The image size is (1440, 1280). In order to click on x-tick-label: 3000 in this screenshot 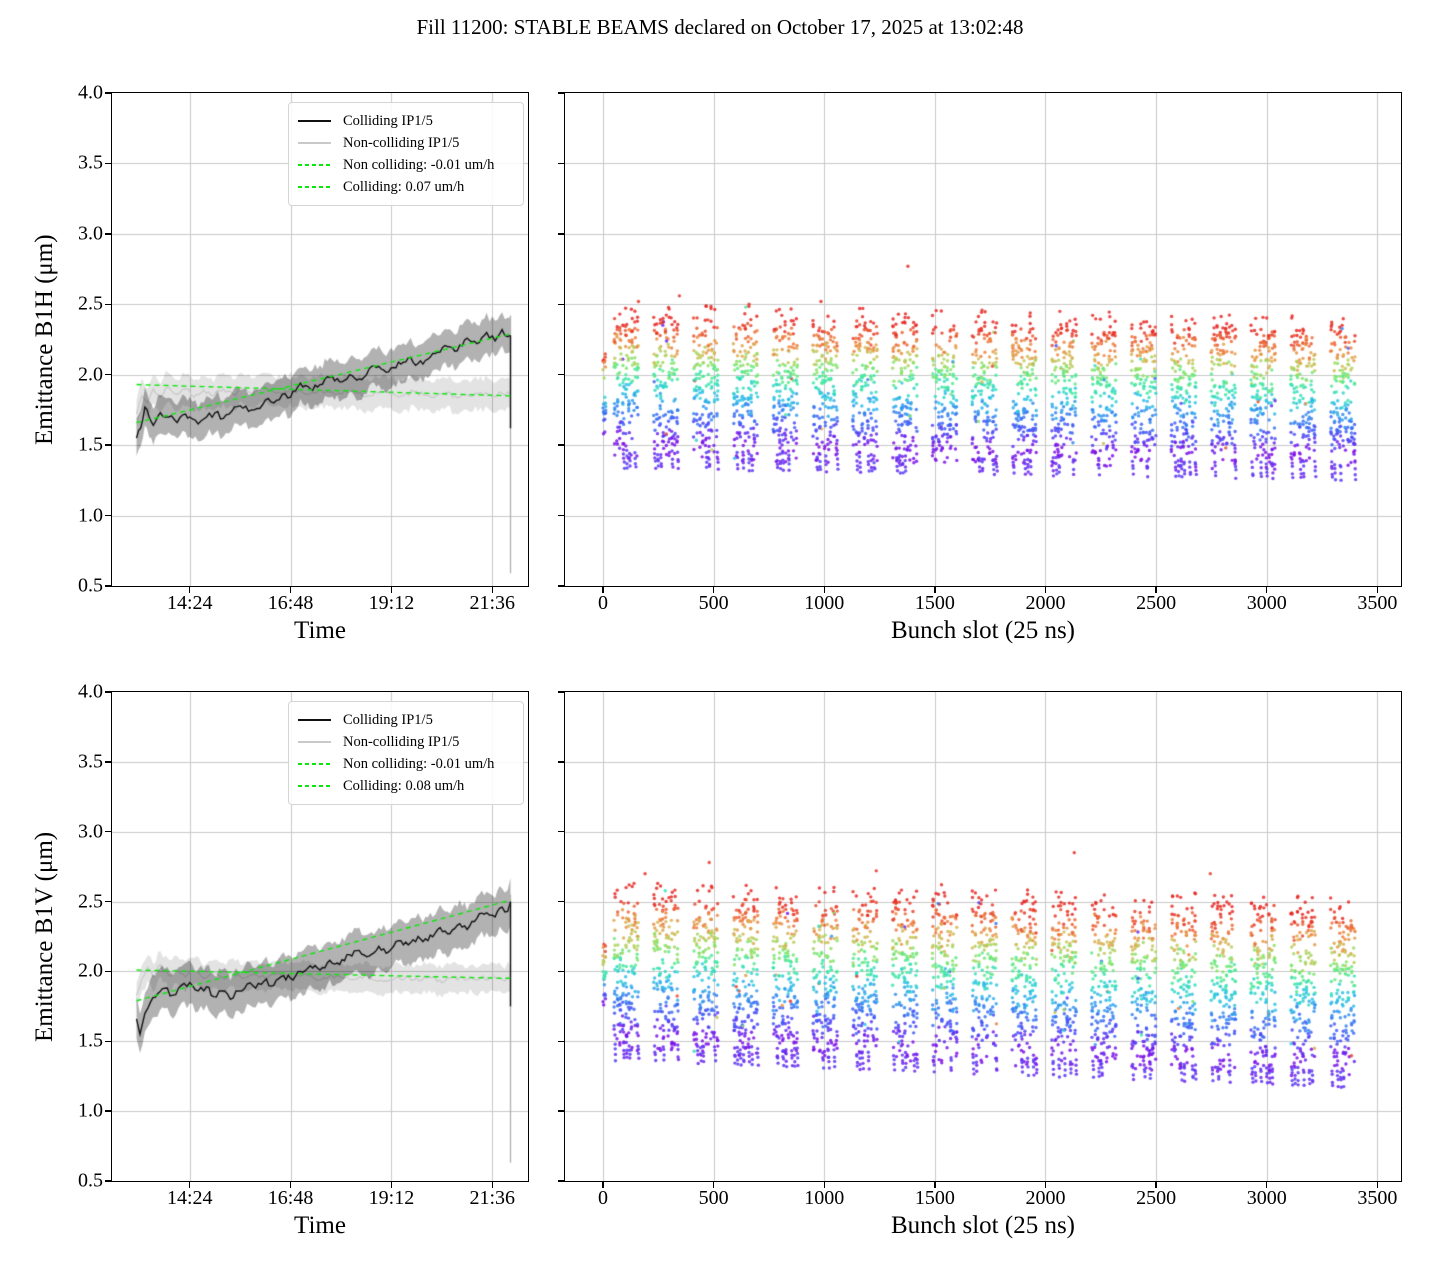, I will do `click(1266, 603)`.